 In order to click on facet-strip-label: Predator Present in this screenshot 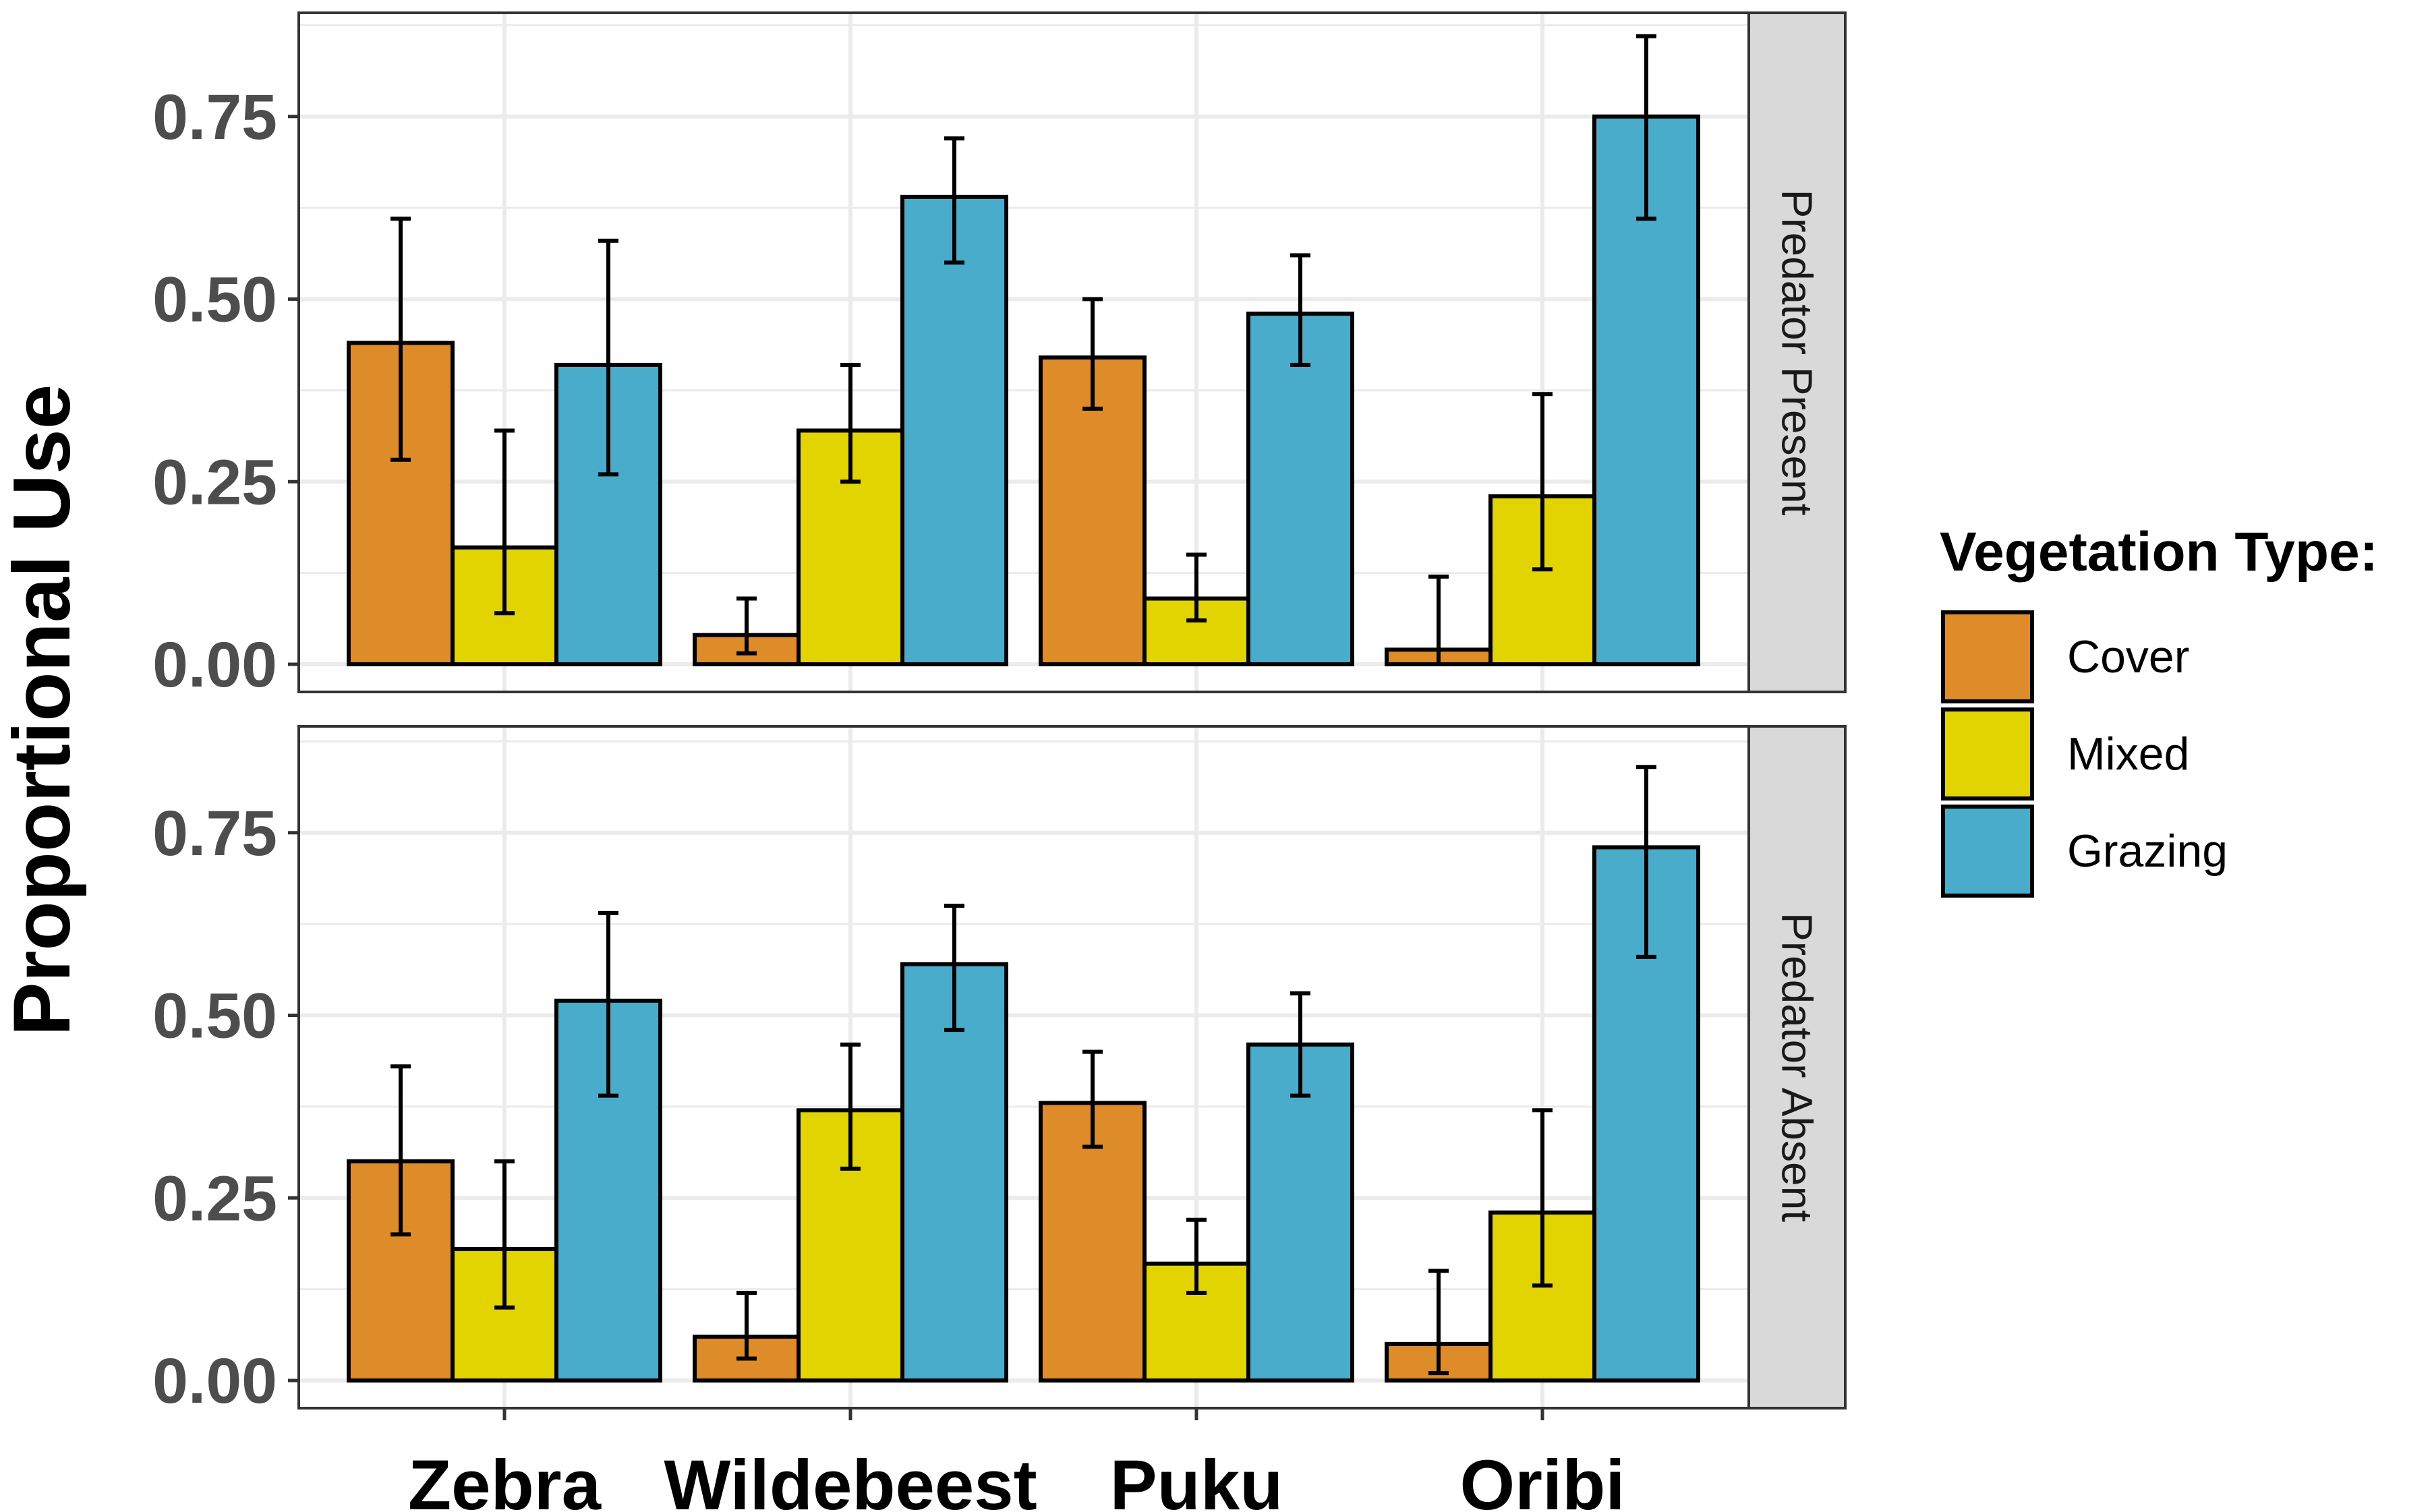, I will do `click(1797, 353)`.